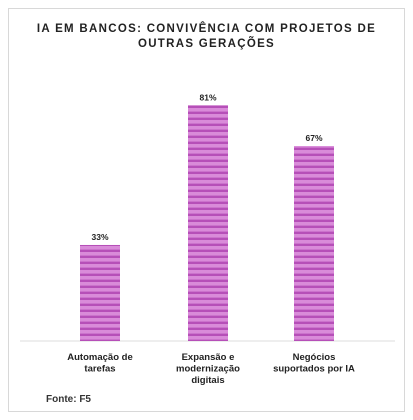 The width and height of the screenshot is (413, 420). Describe the element at coordinates (99, 237) in the screenshot. I see `bar-value-label-1: 33%` at that location.